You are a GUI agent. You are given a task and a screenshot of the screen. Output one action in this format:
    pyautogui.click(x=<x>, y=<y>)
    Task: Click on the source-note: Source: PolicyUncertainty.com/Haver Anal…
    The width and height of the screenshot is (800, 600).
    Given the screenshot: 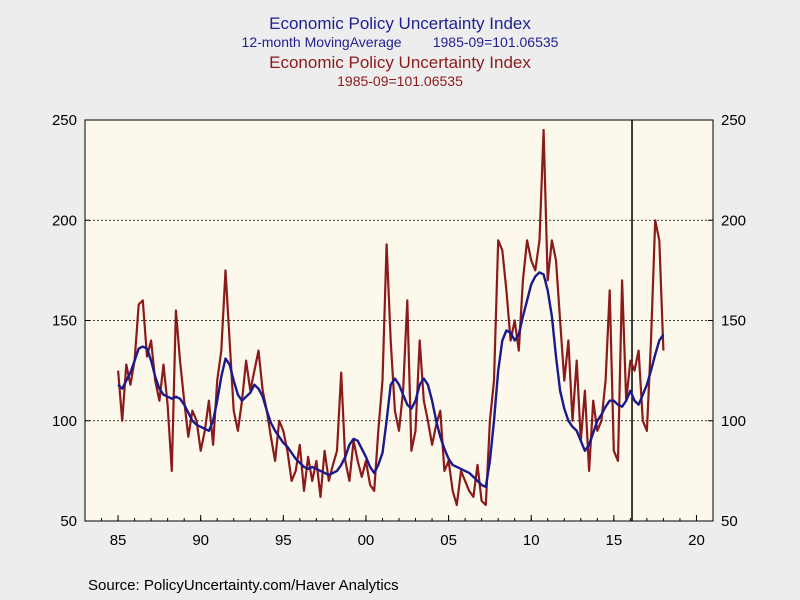 What is the action you would take?
    pyautogui.click(x=243, y=585)
    